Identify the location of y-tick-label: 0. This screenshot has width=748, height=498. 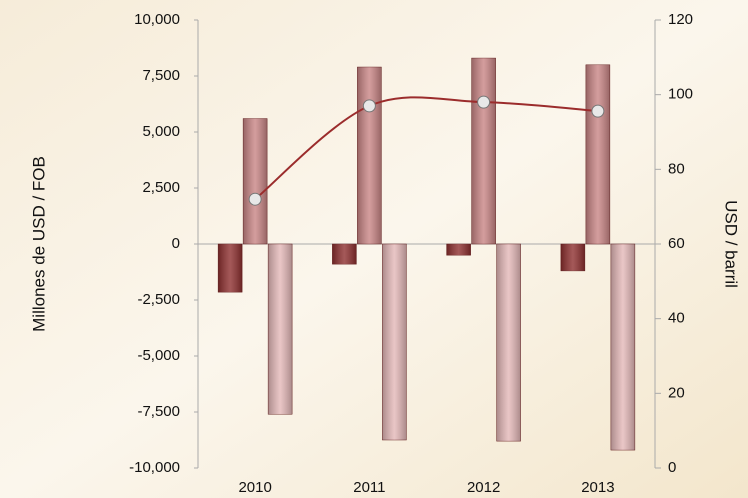
(176, 243).